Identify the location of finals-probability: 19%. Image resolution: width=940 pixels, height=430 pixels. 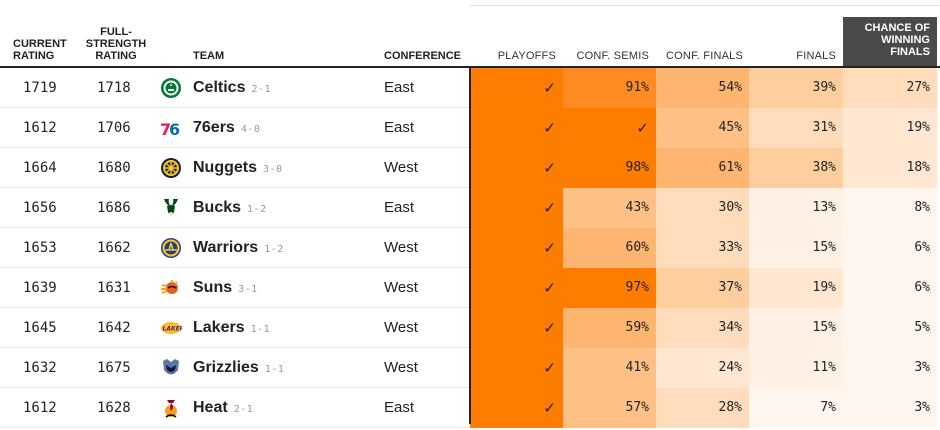
(796, 288).